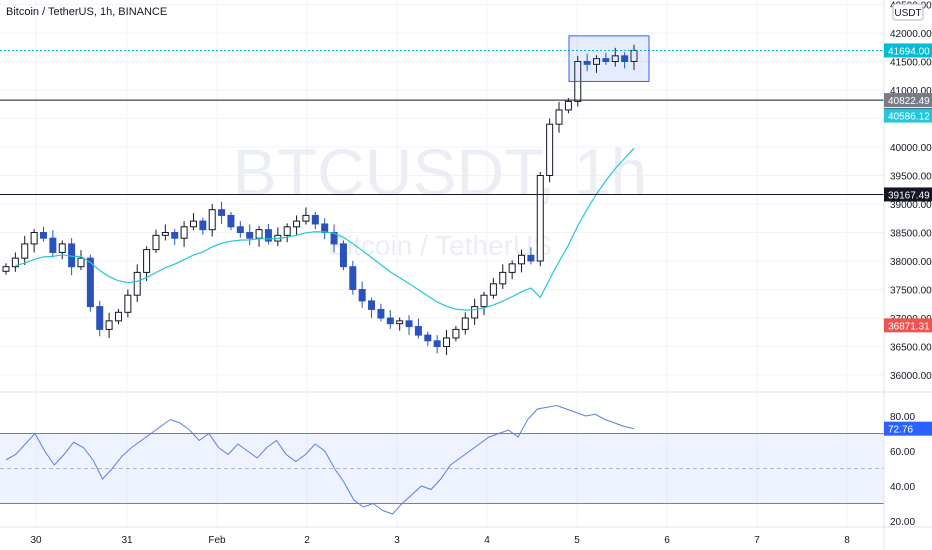 Image resolution: width=932 pixels, height=550 pixels. Describe the element at coordinates (911, 91) in the screenshot. I see `price-tick-label: 41000.00` at that location.